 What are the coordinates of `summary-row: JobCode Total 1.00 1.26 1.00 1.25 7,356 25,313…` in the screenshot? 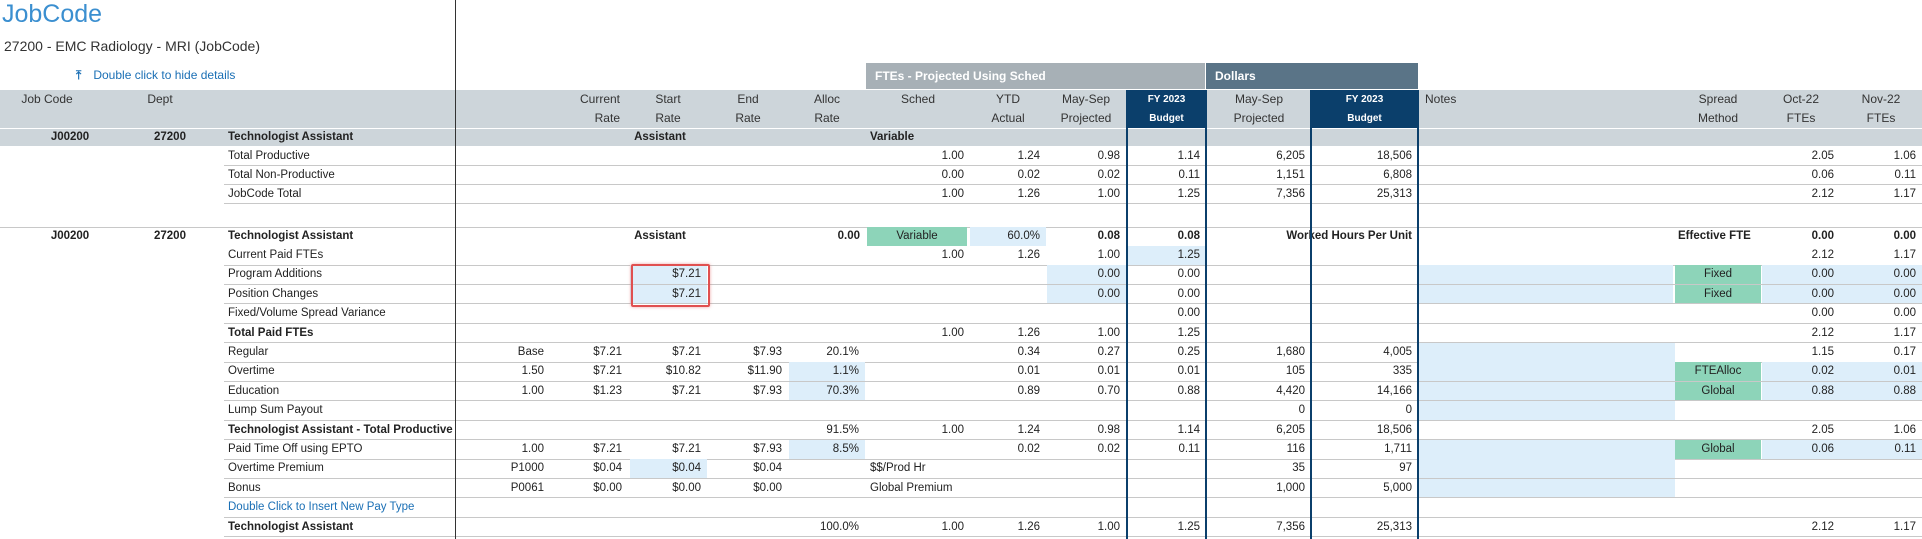 It's located at (961, 194).